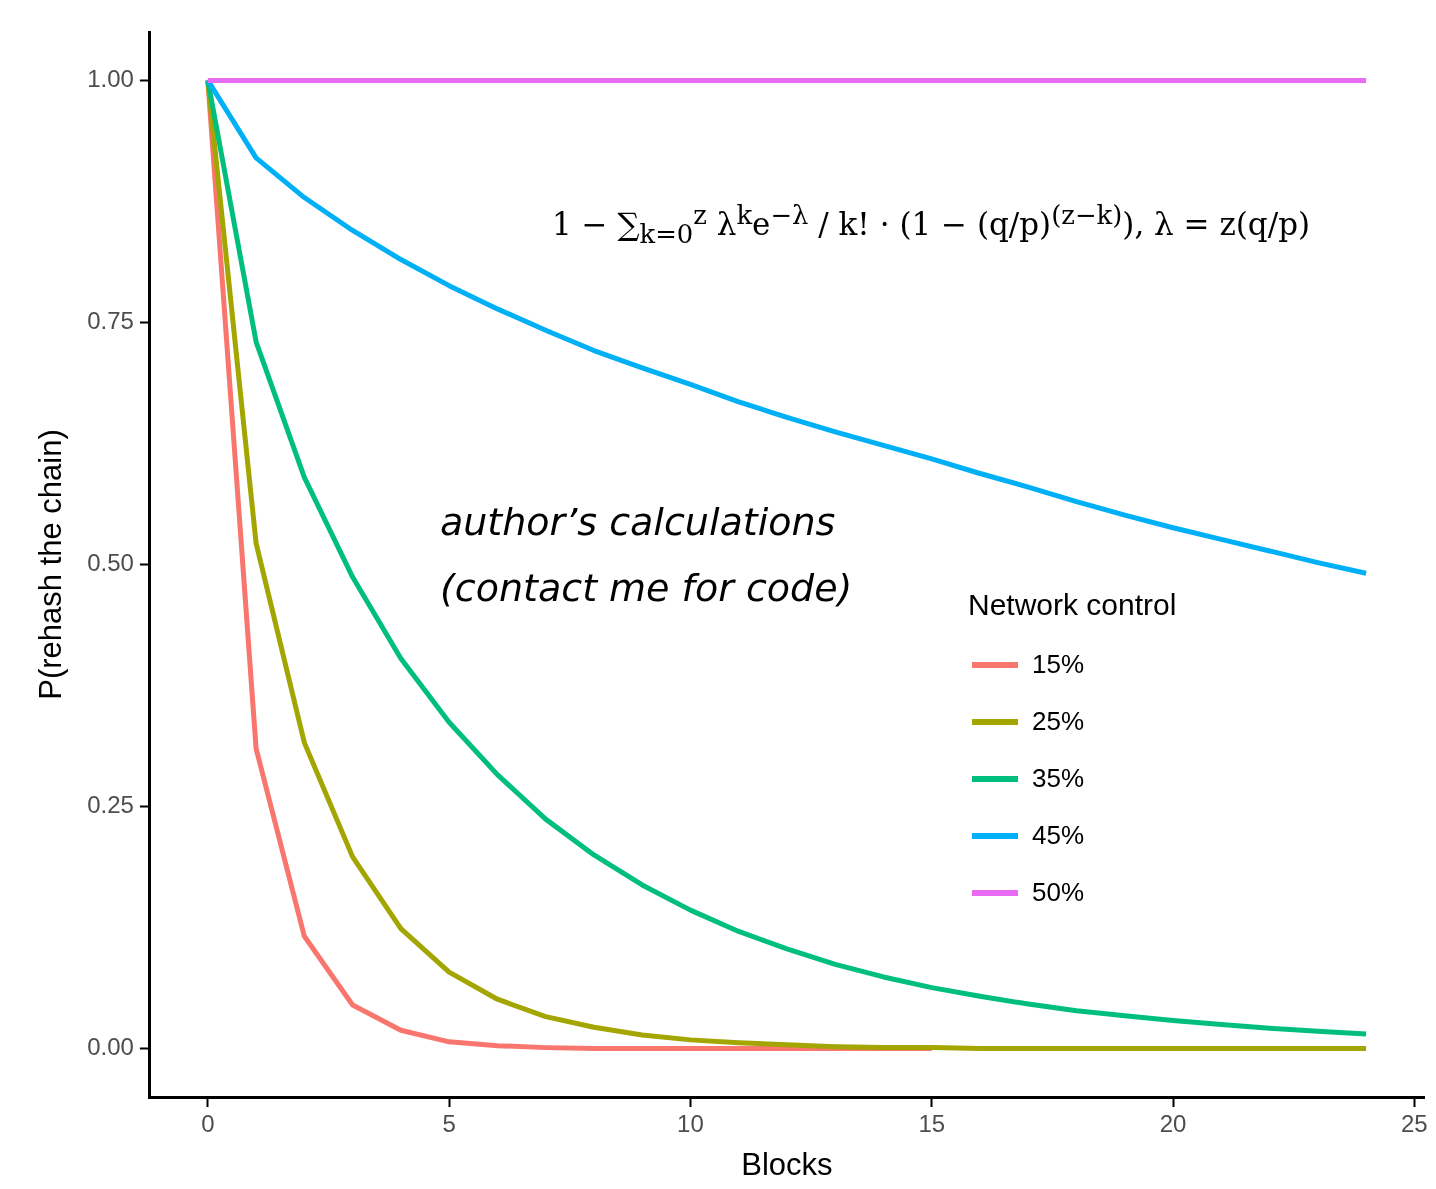 Image resolution: width=1436 pixels, height=1189 pixels. I want to click on legend-label: 35%, so click(1058, 778).